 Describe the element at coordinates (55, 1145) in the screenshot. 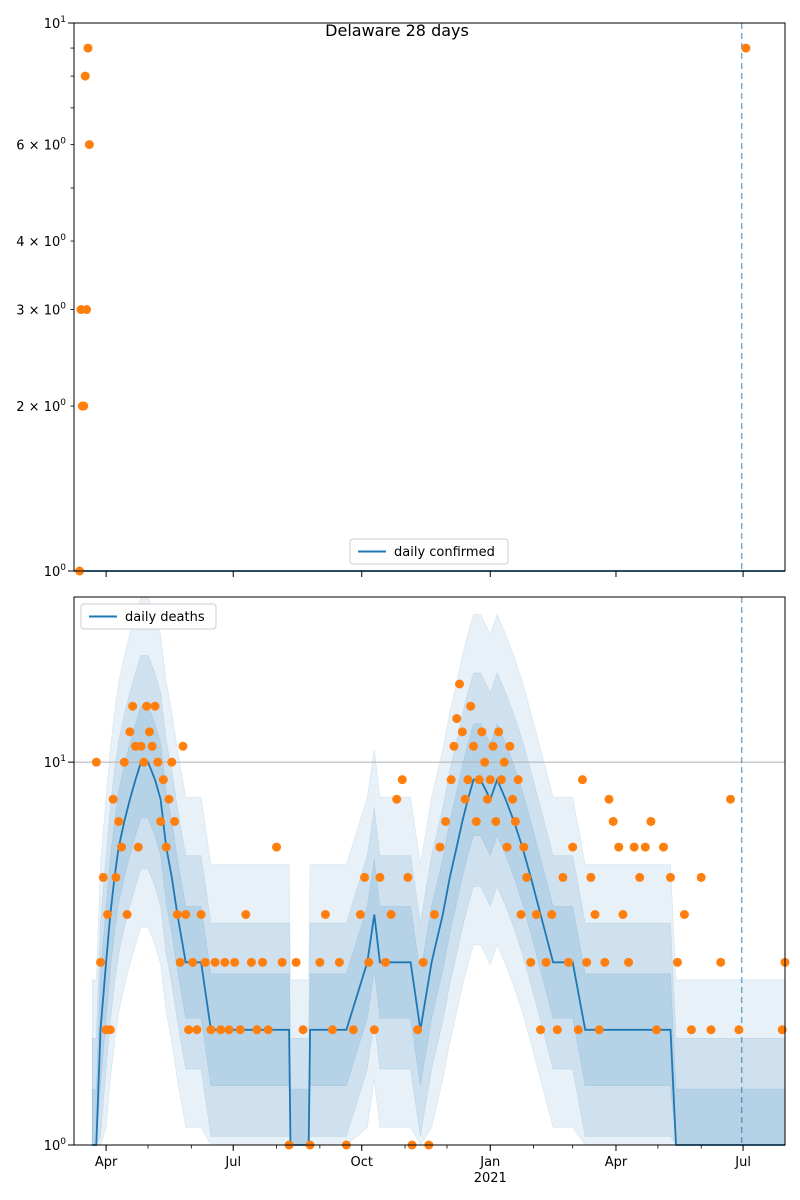

I see `y-tick-label: 10⁰` at that location.